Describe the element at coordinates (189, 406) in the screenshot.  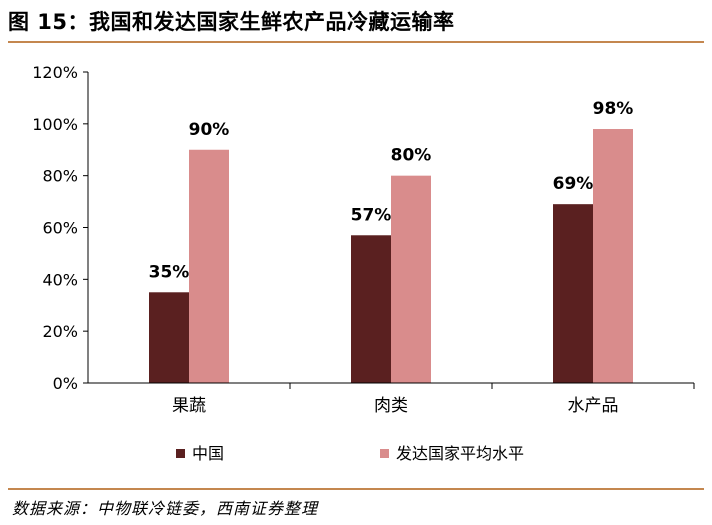
I see `x-tick-label: 果蔬` at that location.